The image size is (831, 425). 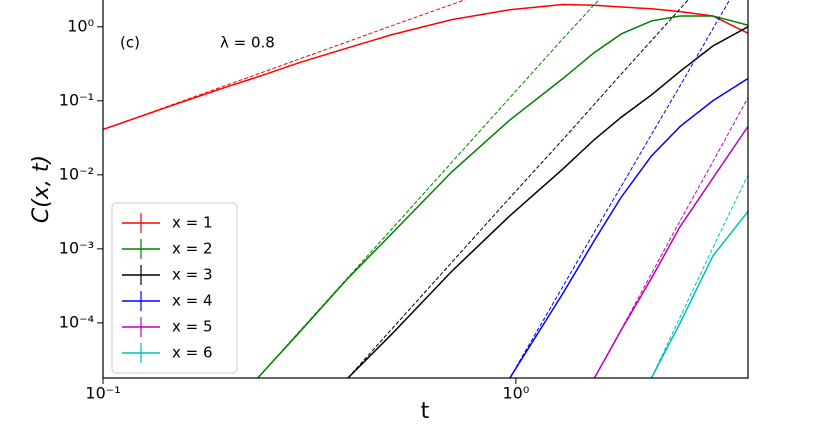 What do you see at coordinates (425, 411) in the screenshot?
I see `x-axis-label: t` at bounding box center [425, 411].